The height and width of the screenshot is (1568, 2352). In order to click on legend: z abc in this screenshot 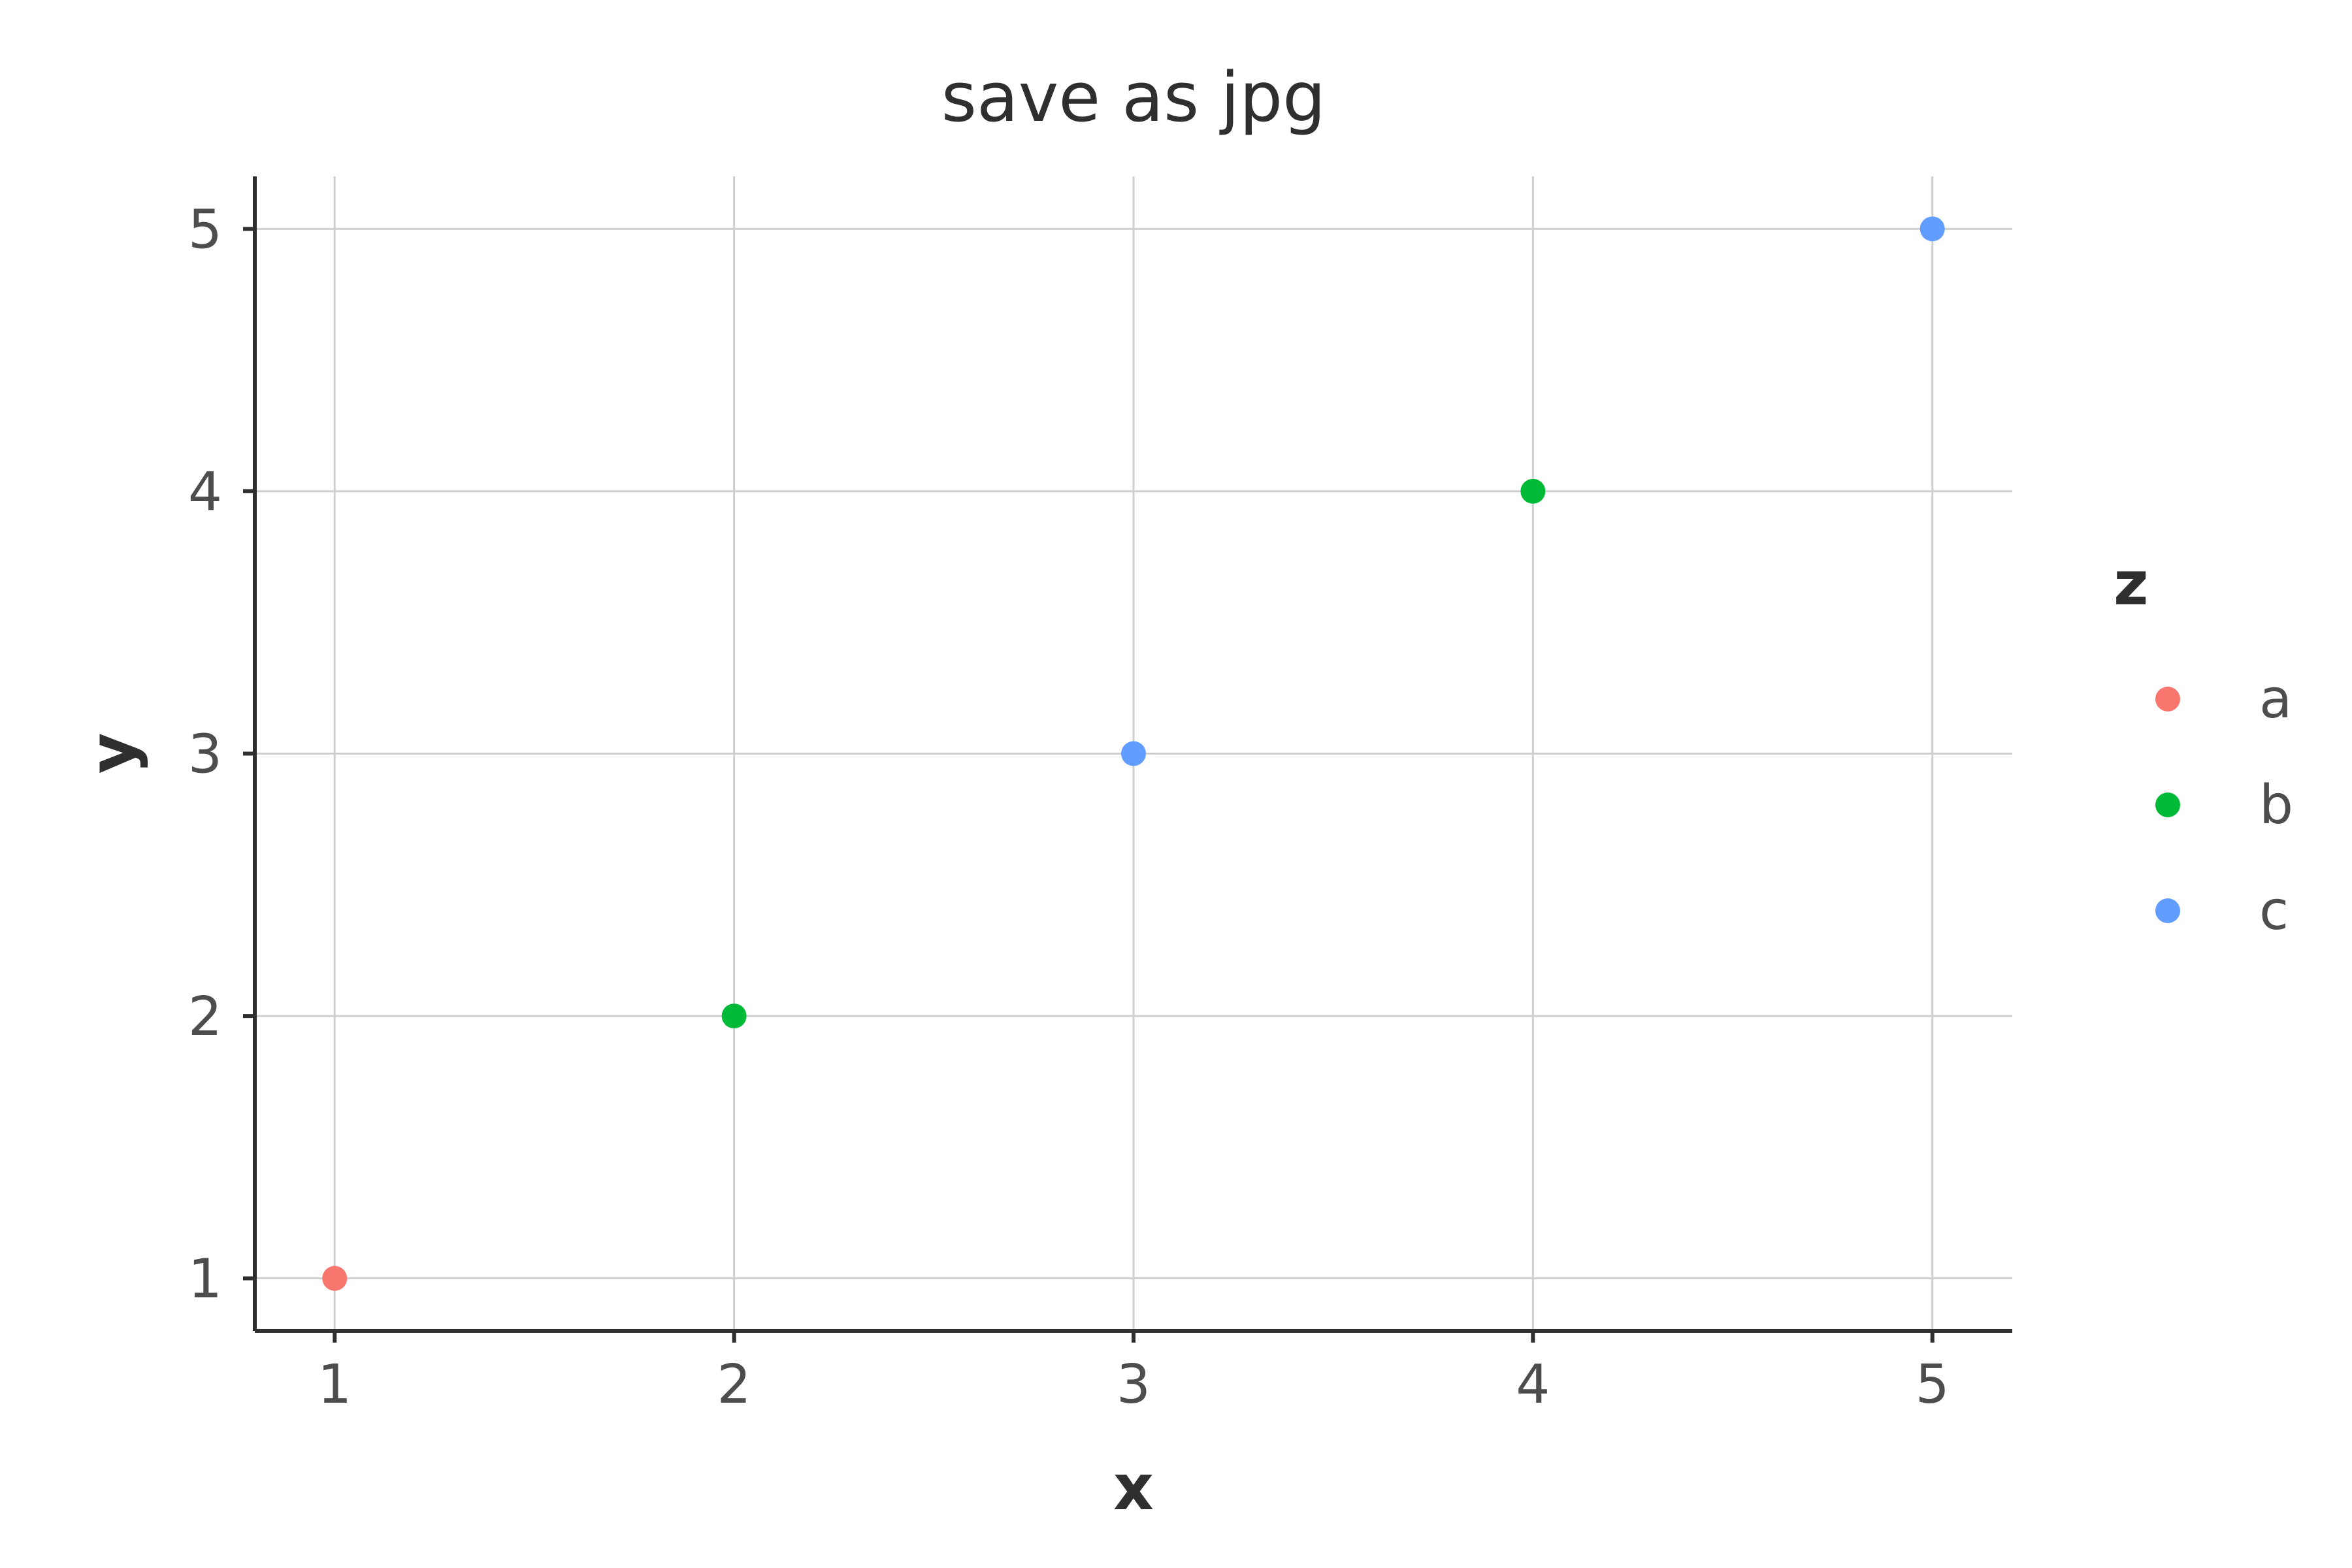, I will do `click(2203, 745)`.